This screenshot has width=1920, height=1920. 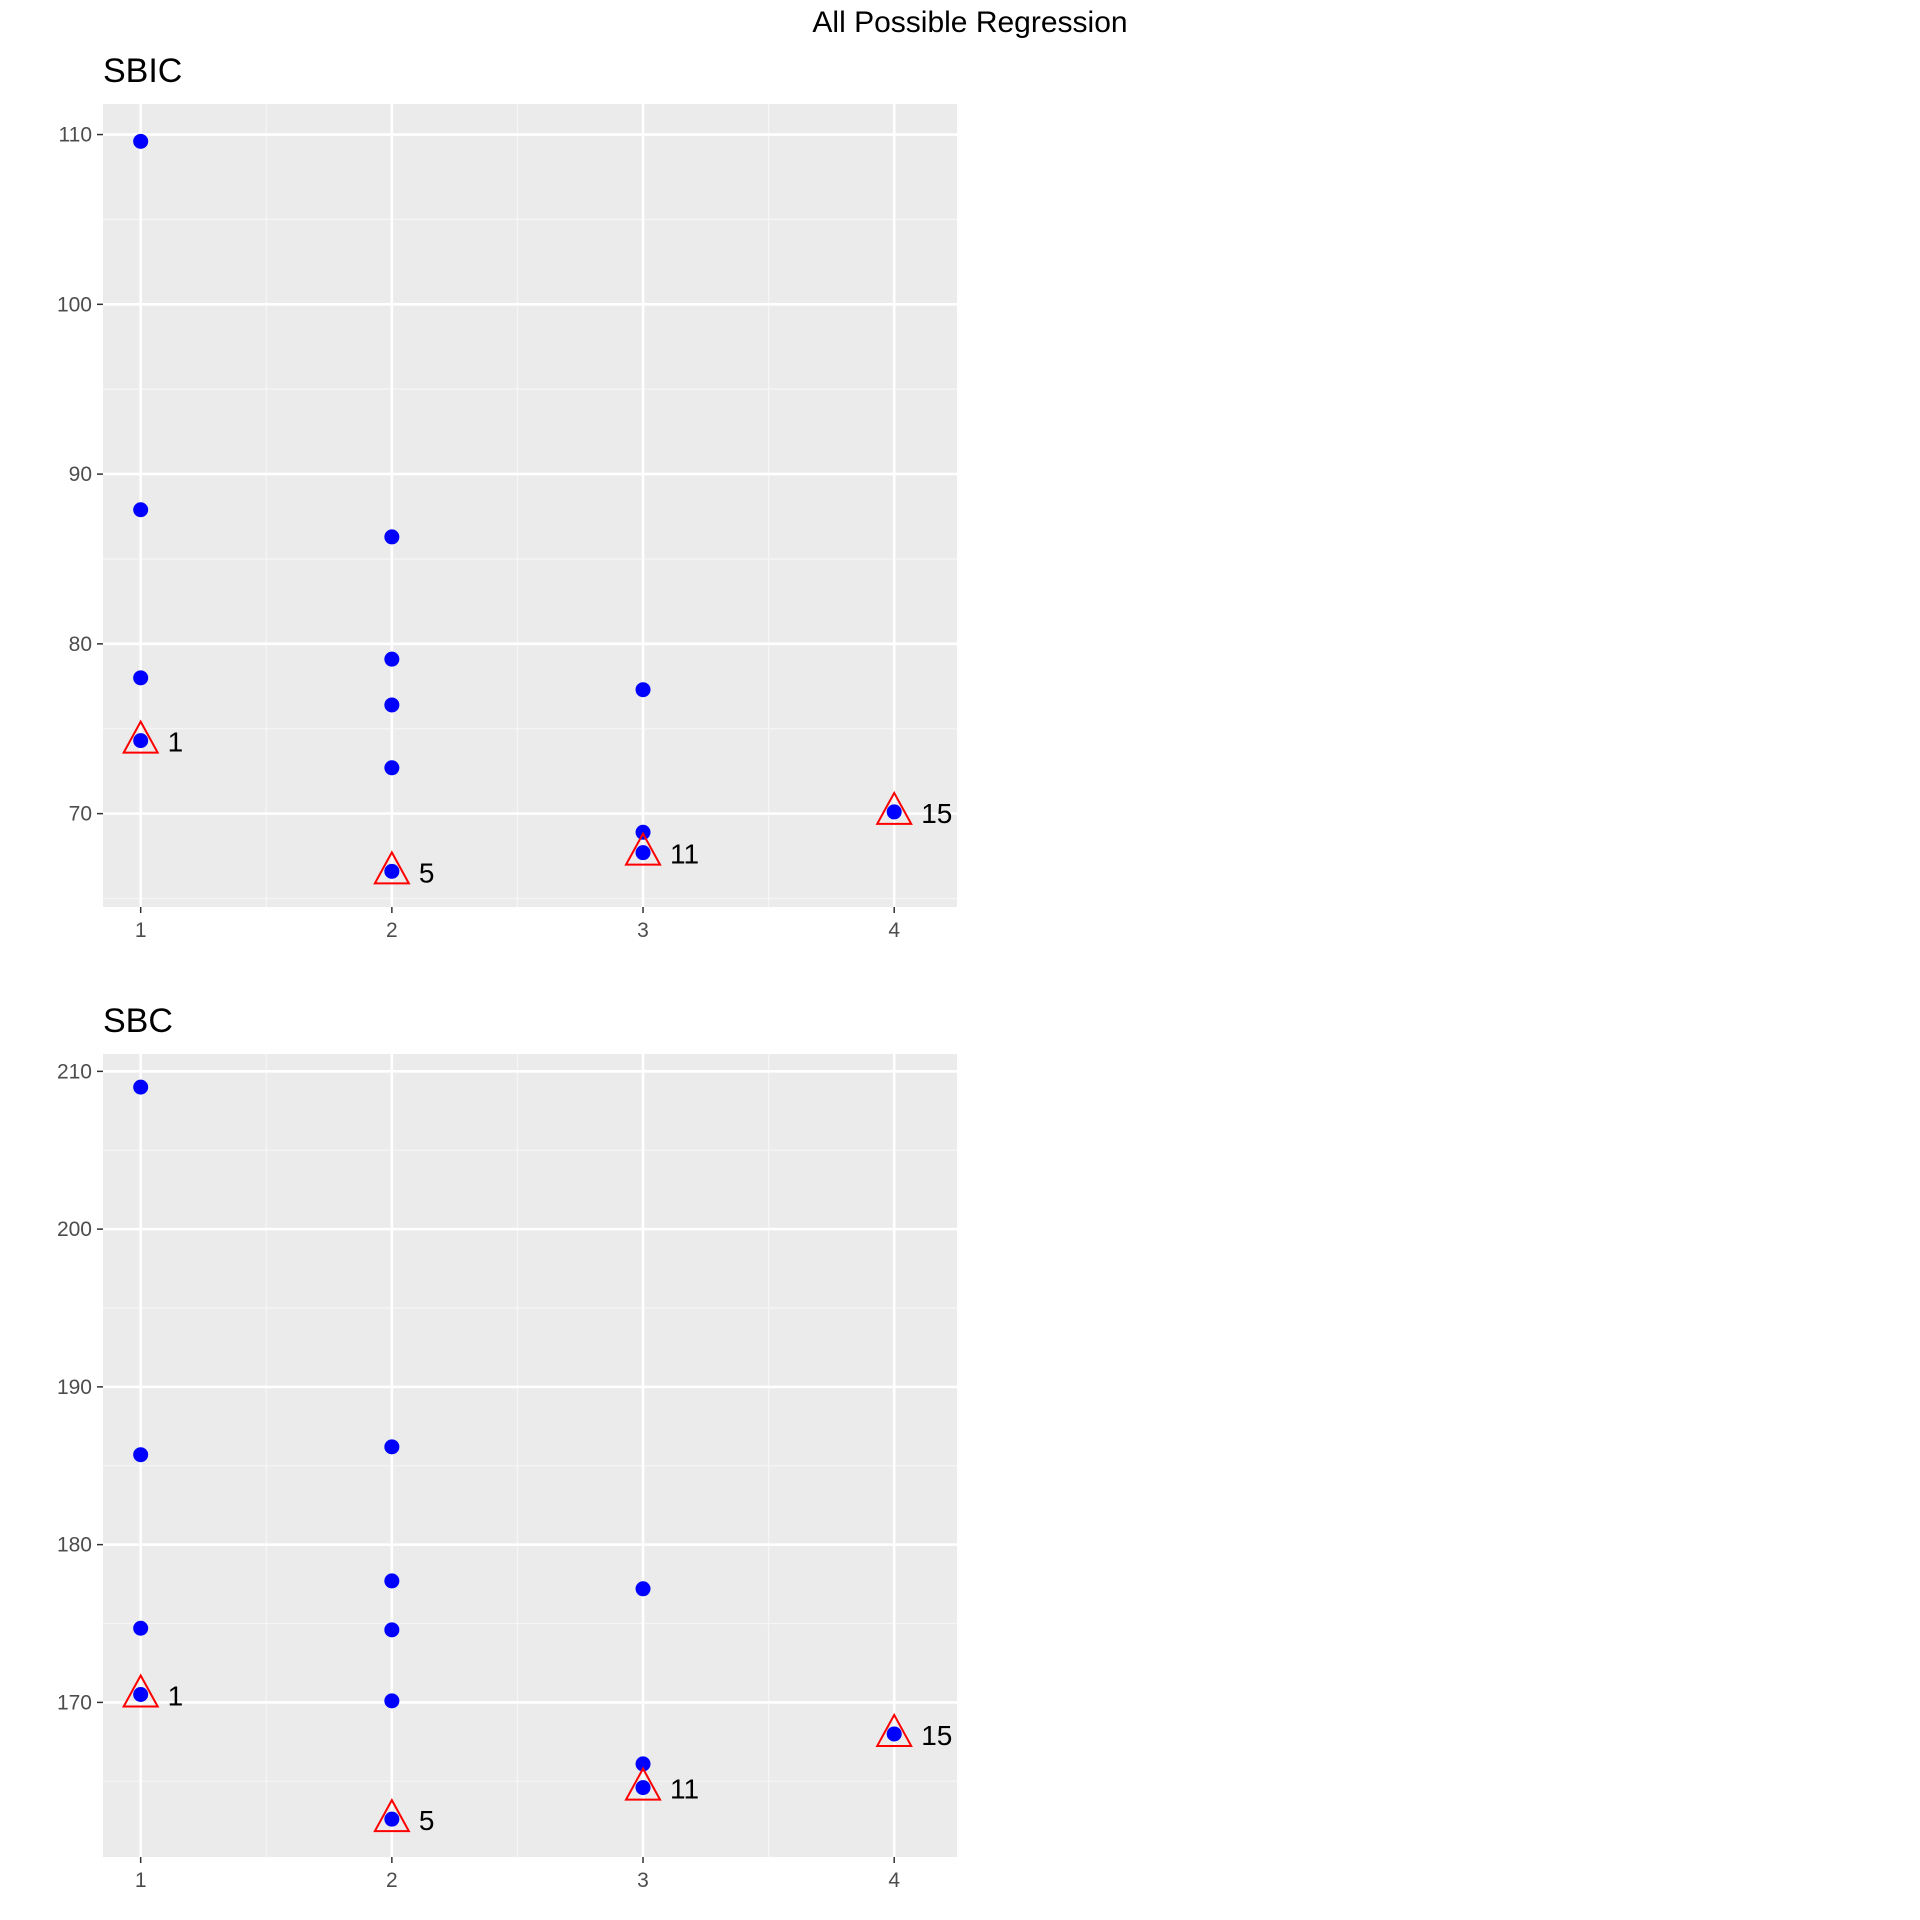 What do you see at coordinates (74, 1229) in the screenshot?
I see `y-tick-label: 200` at bounding box center [74, 1229].